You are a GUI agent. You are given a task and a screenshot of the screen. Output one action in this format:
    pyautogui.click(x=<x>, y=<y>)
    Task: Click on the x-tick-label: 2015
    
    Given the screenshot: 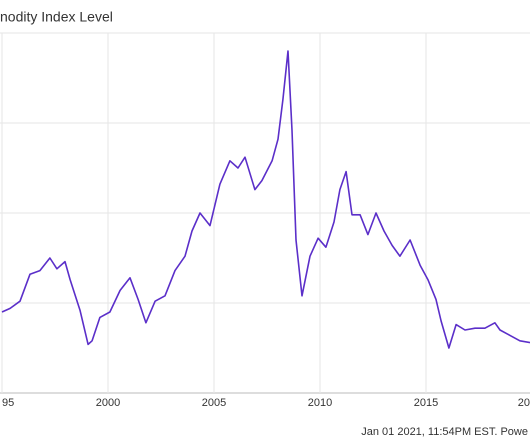 What is the action you would take?
    pyautogui.click(x=426, y=403)
    